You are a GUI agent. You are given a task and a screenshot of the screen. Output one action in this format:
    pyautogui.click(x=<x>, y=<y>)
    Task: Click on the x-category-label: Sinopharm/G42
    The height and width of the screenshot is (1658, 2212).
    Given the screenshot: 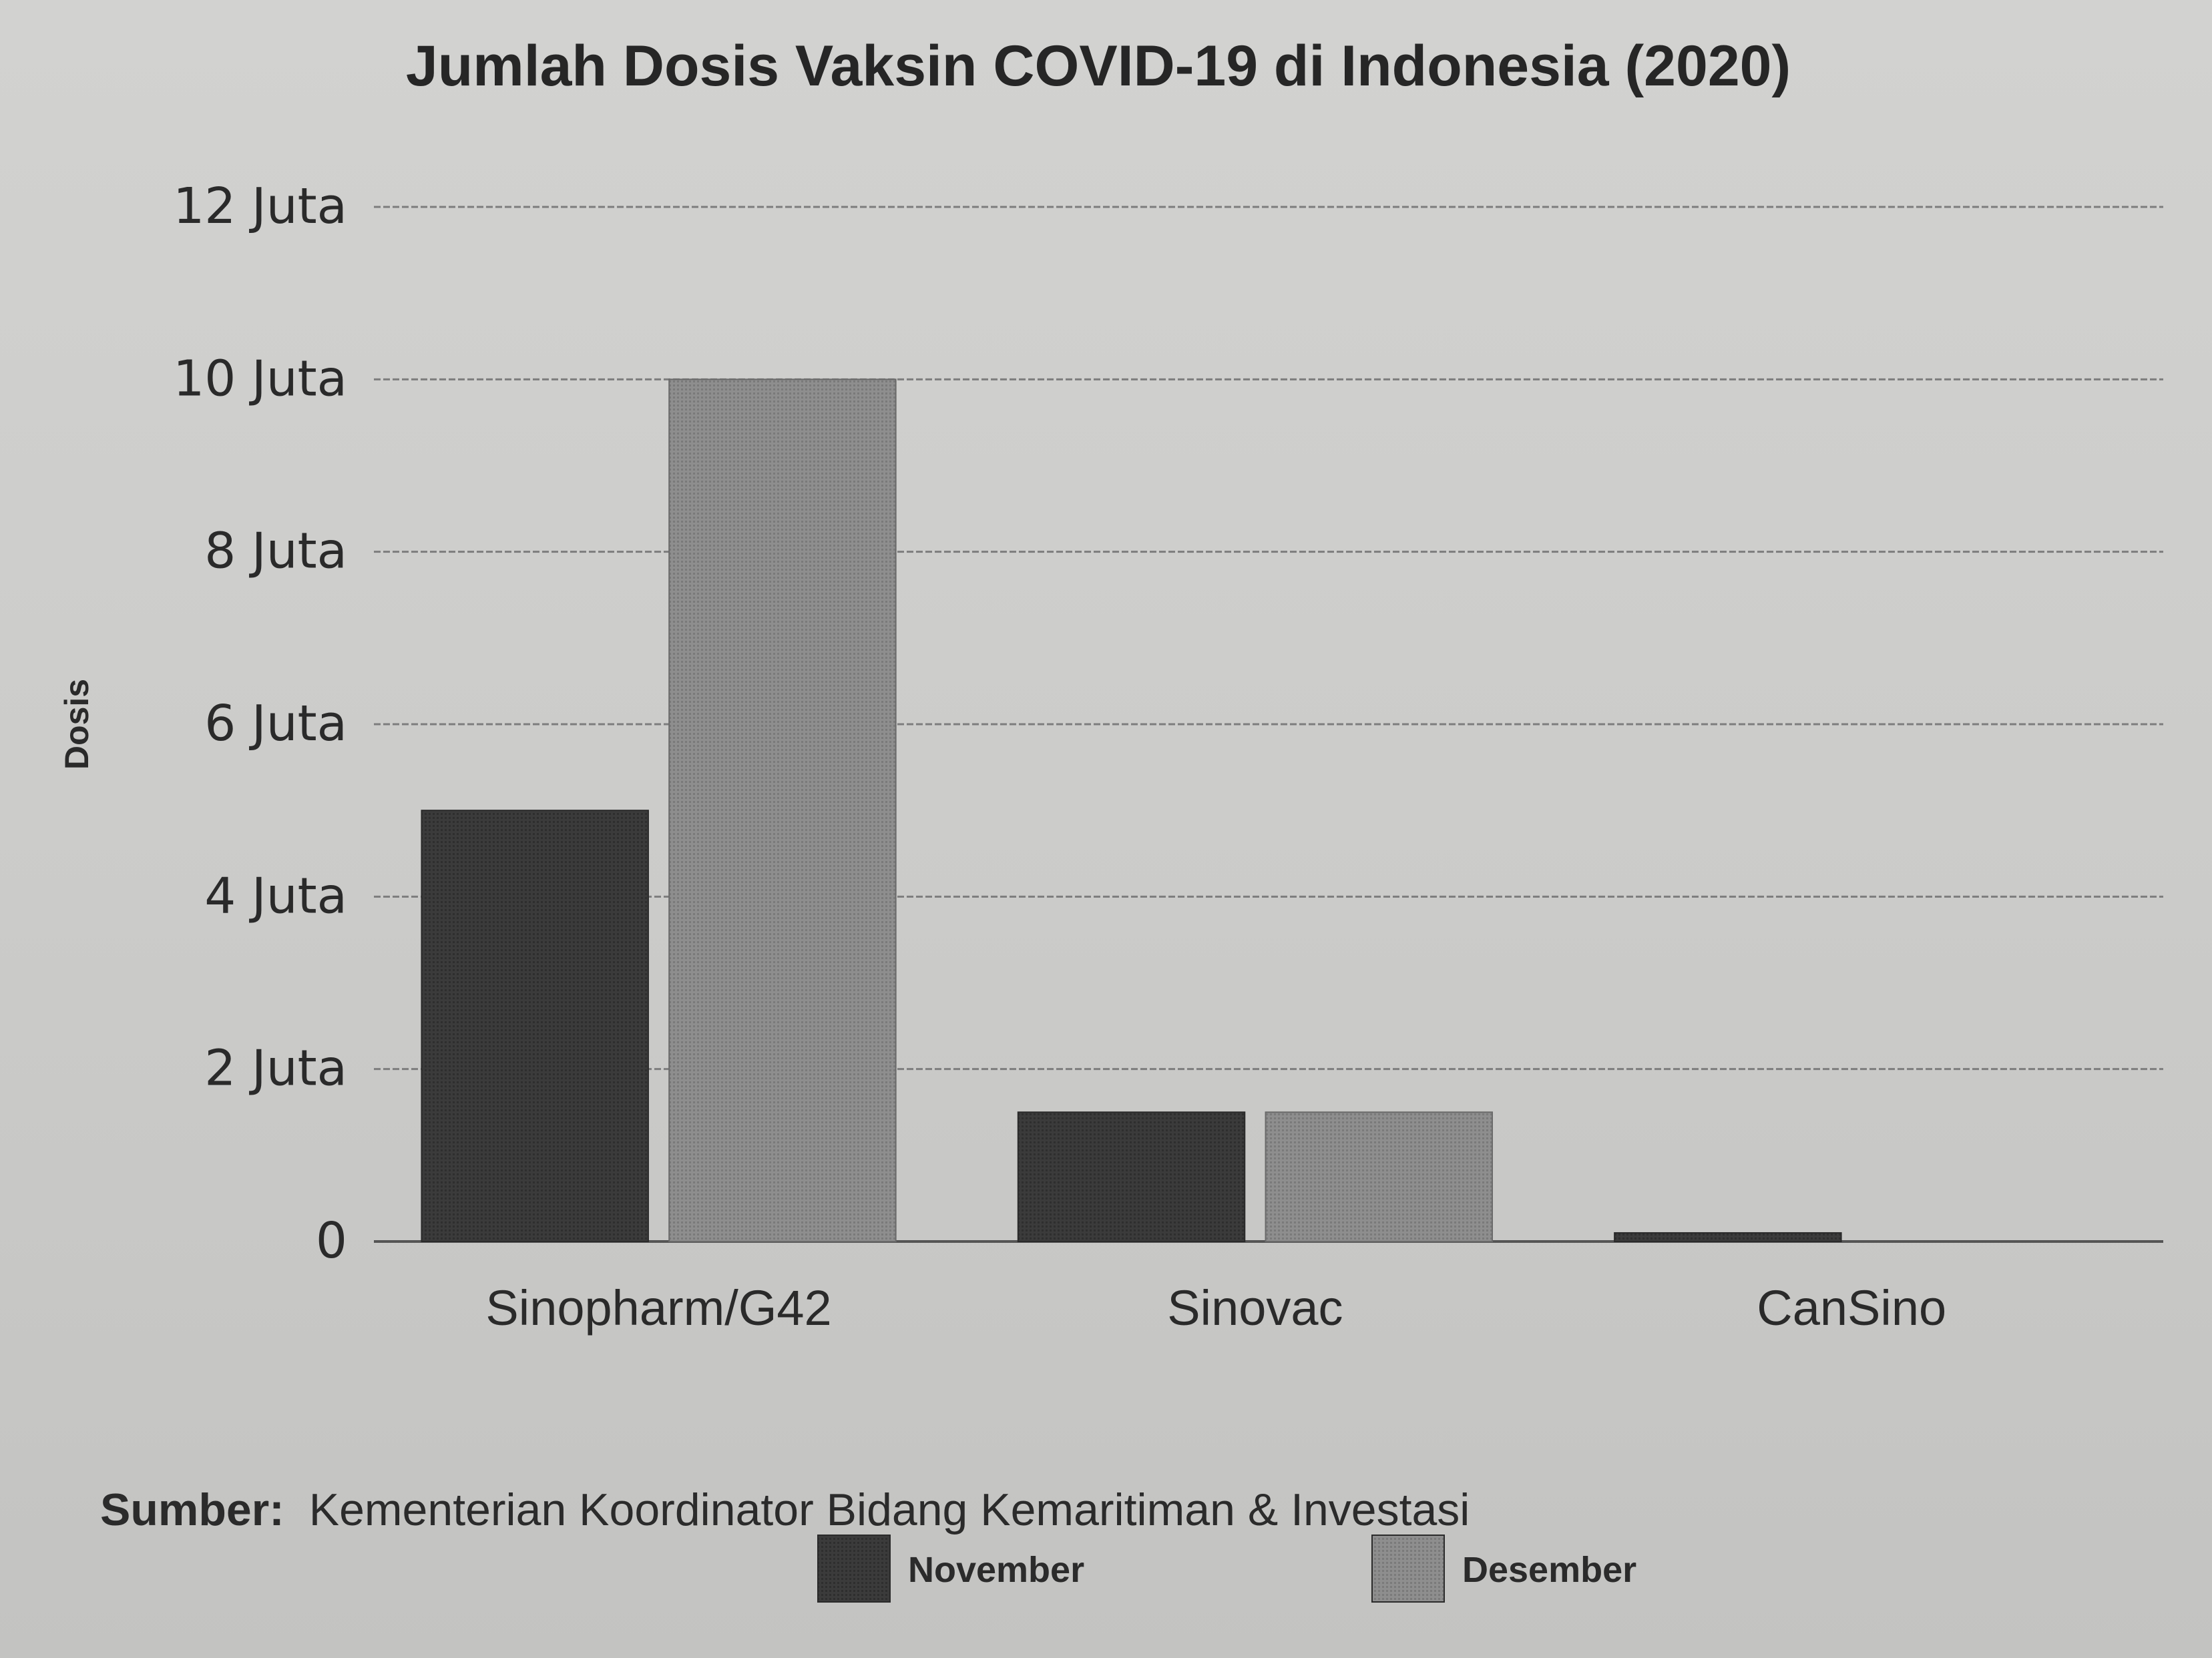 What is the action you would take?
    pyautogui.click(x=658, y=1308)
    